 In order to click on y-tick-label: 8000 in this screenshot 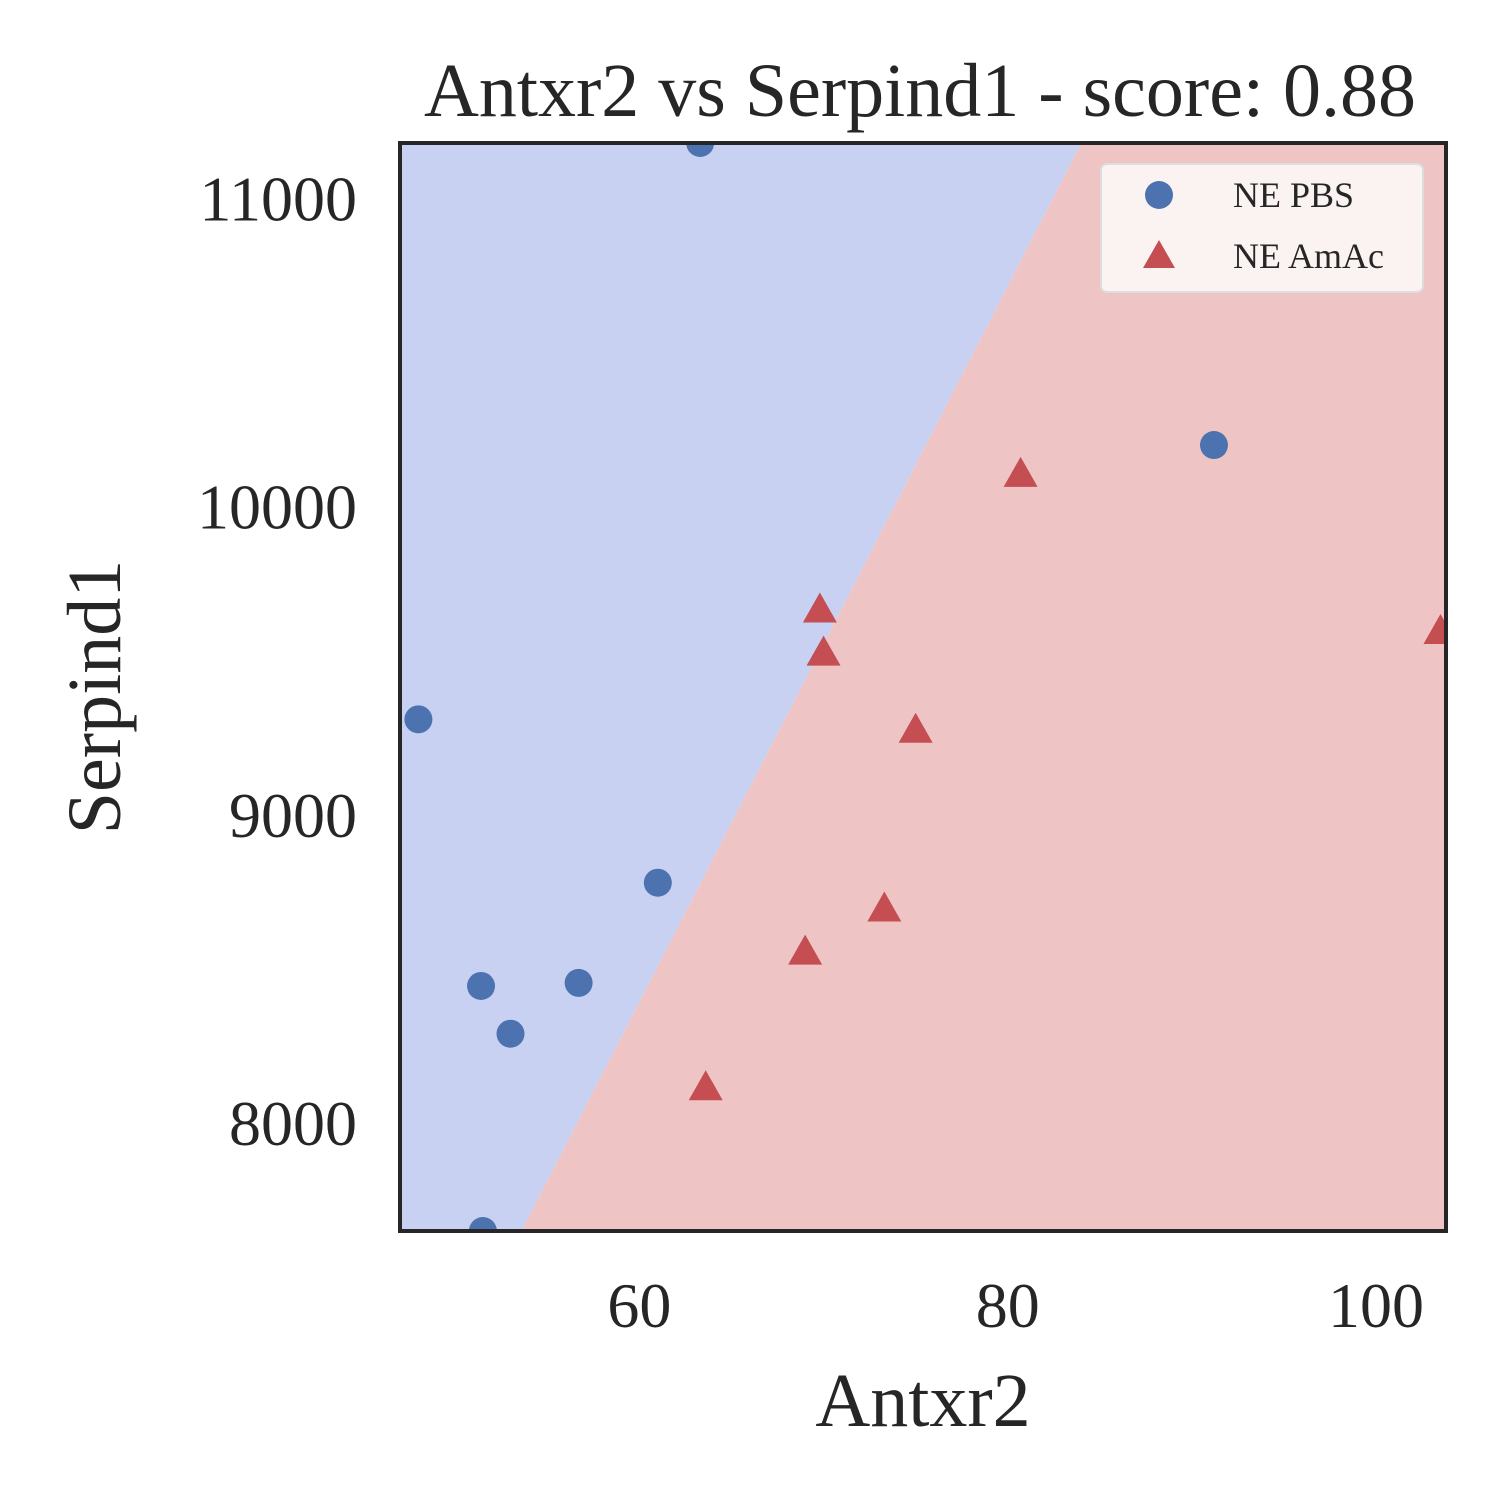, I will do `click(293, 1123)`.